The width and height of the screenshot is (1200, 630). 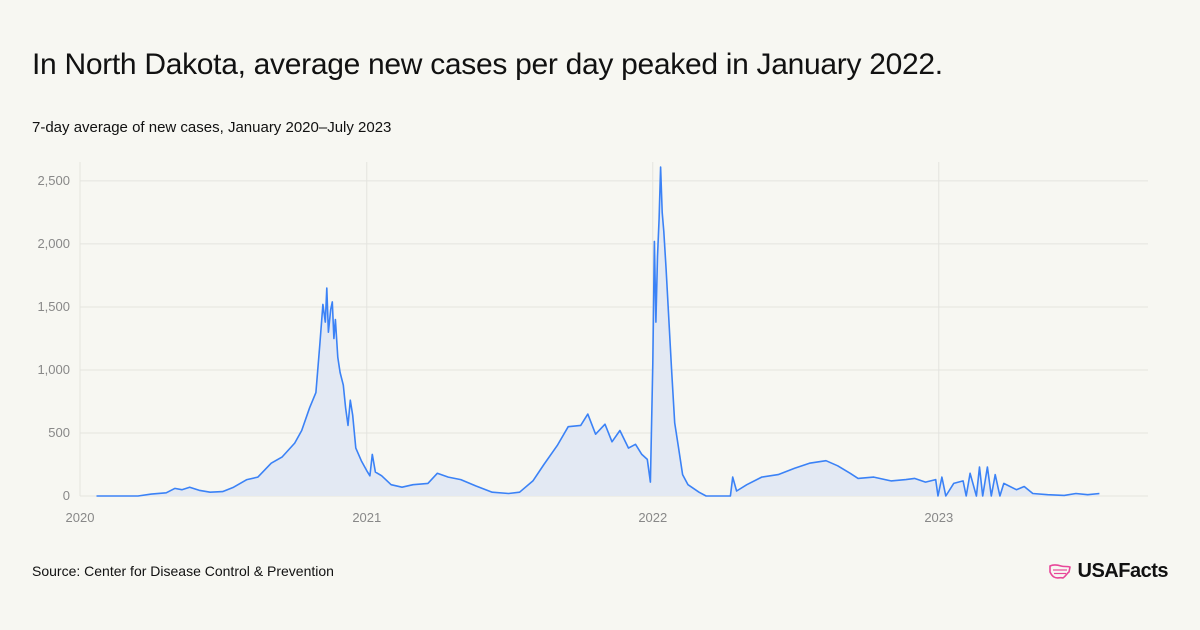 I want to click on us-map-flag-icon, so click(x=1059, y=571).